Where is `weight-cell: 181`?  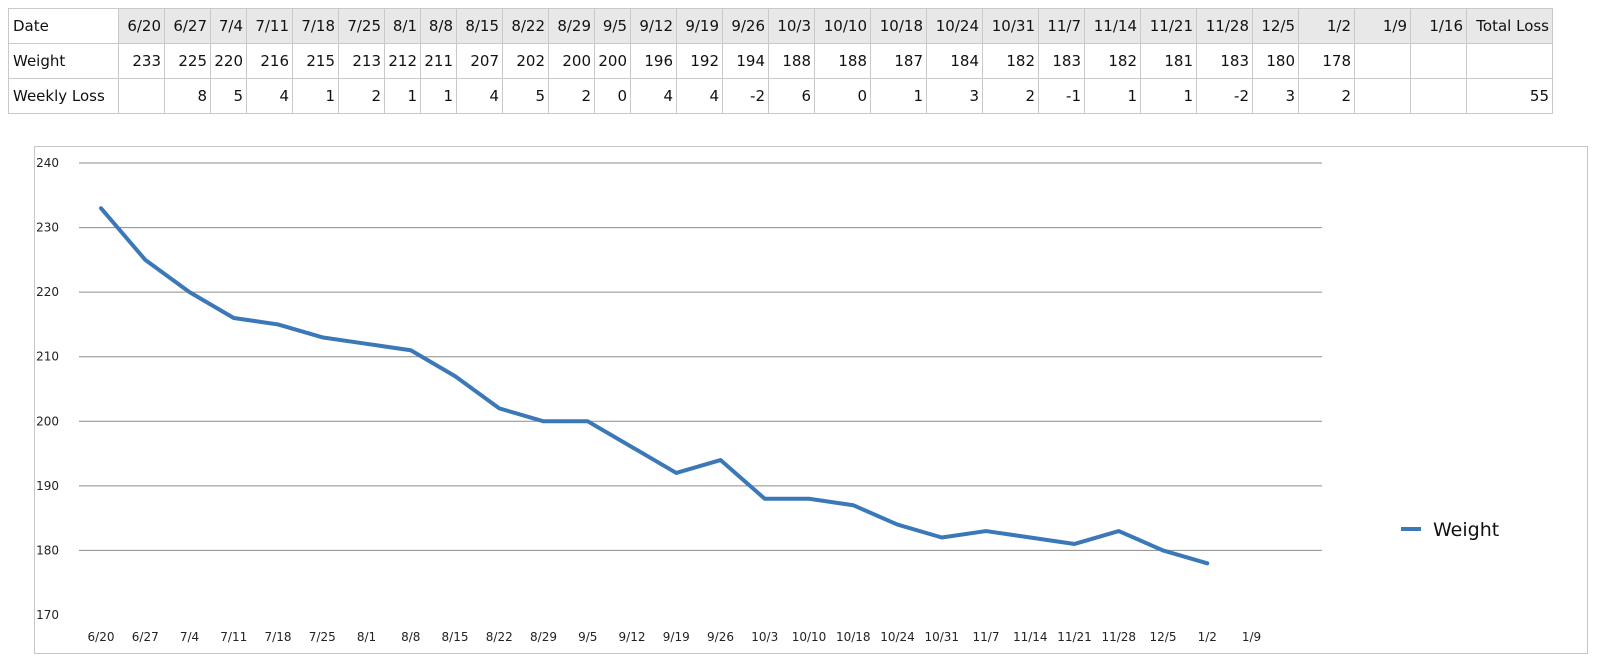 weight-cell: 181 is located at coordinates (1168, 61).